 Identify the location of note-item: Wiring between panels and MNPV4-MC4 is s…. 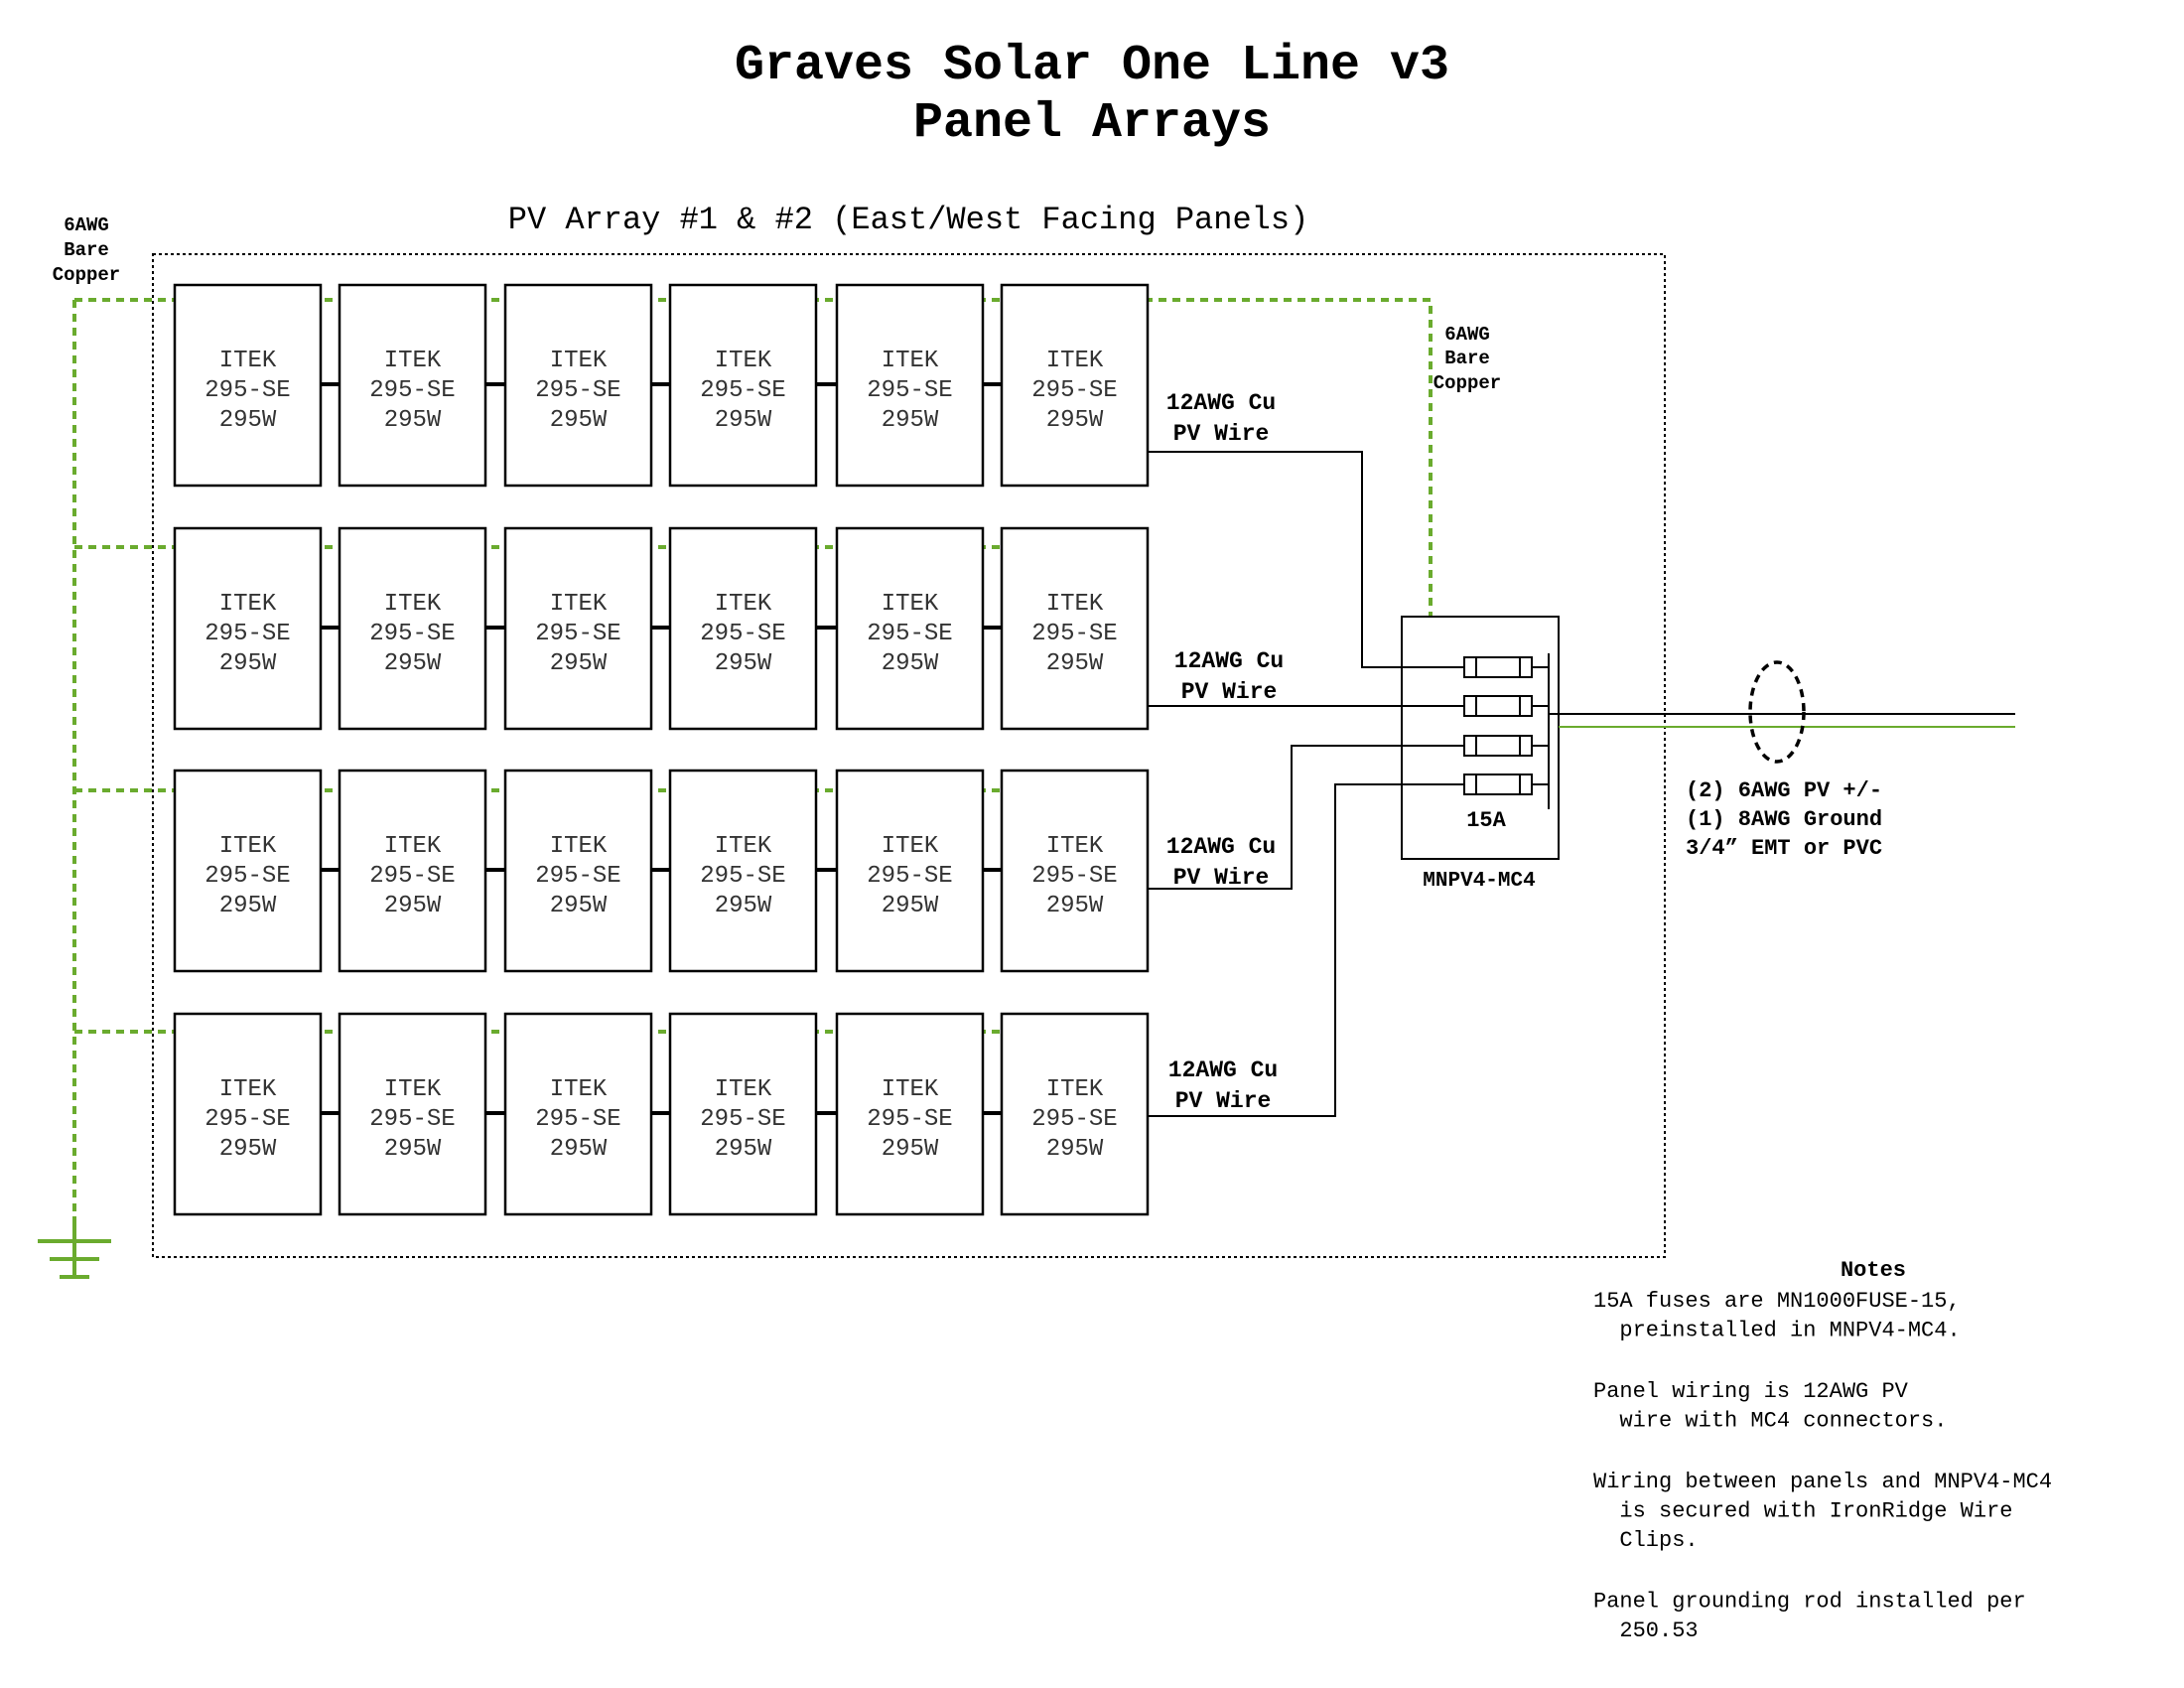
(1822, 1511).